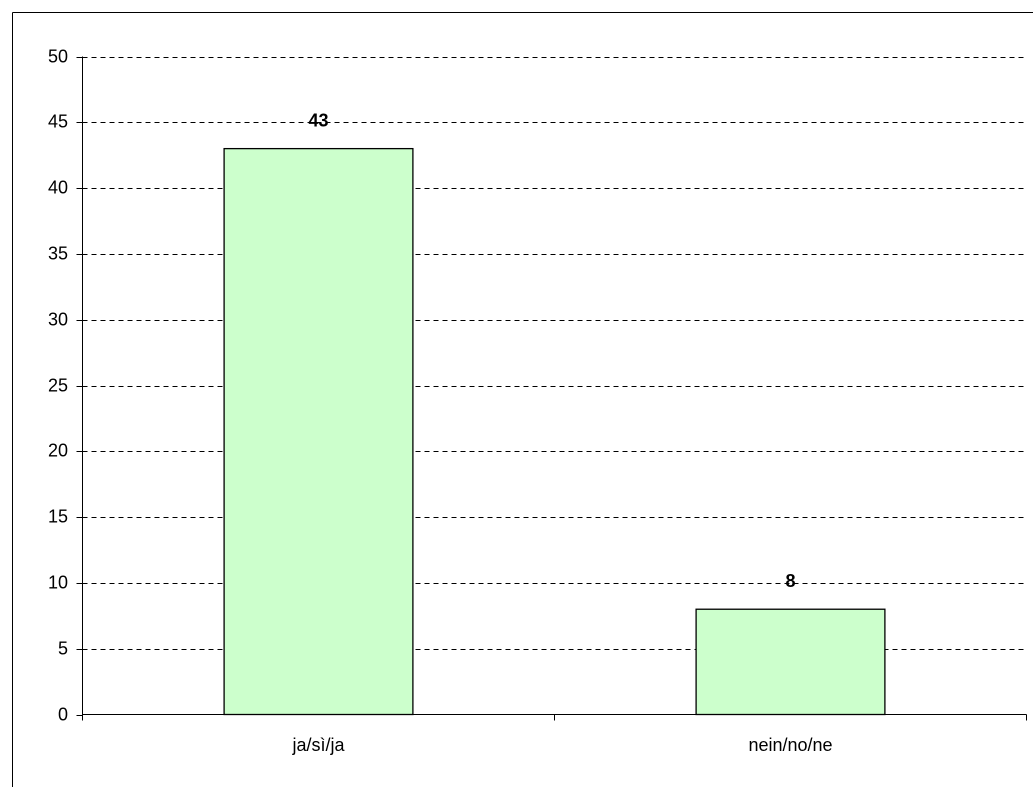 The height and width of the screenshot is (787, 1033). What do you see at coordinates (790, 745) in the screenshot?
I see `x-tick-label: nein/no/ne` at bounding box center [790, 745].